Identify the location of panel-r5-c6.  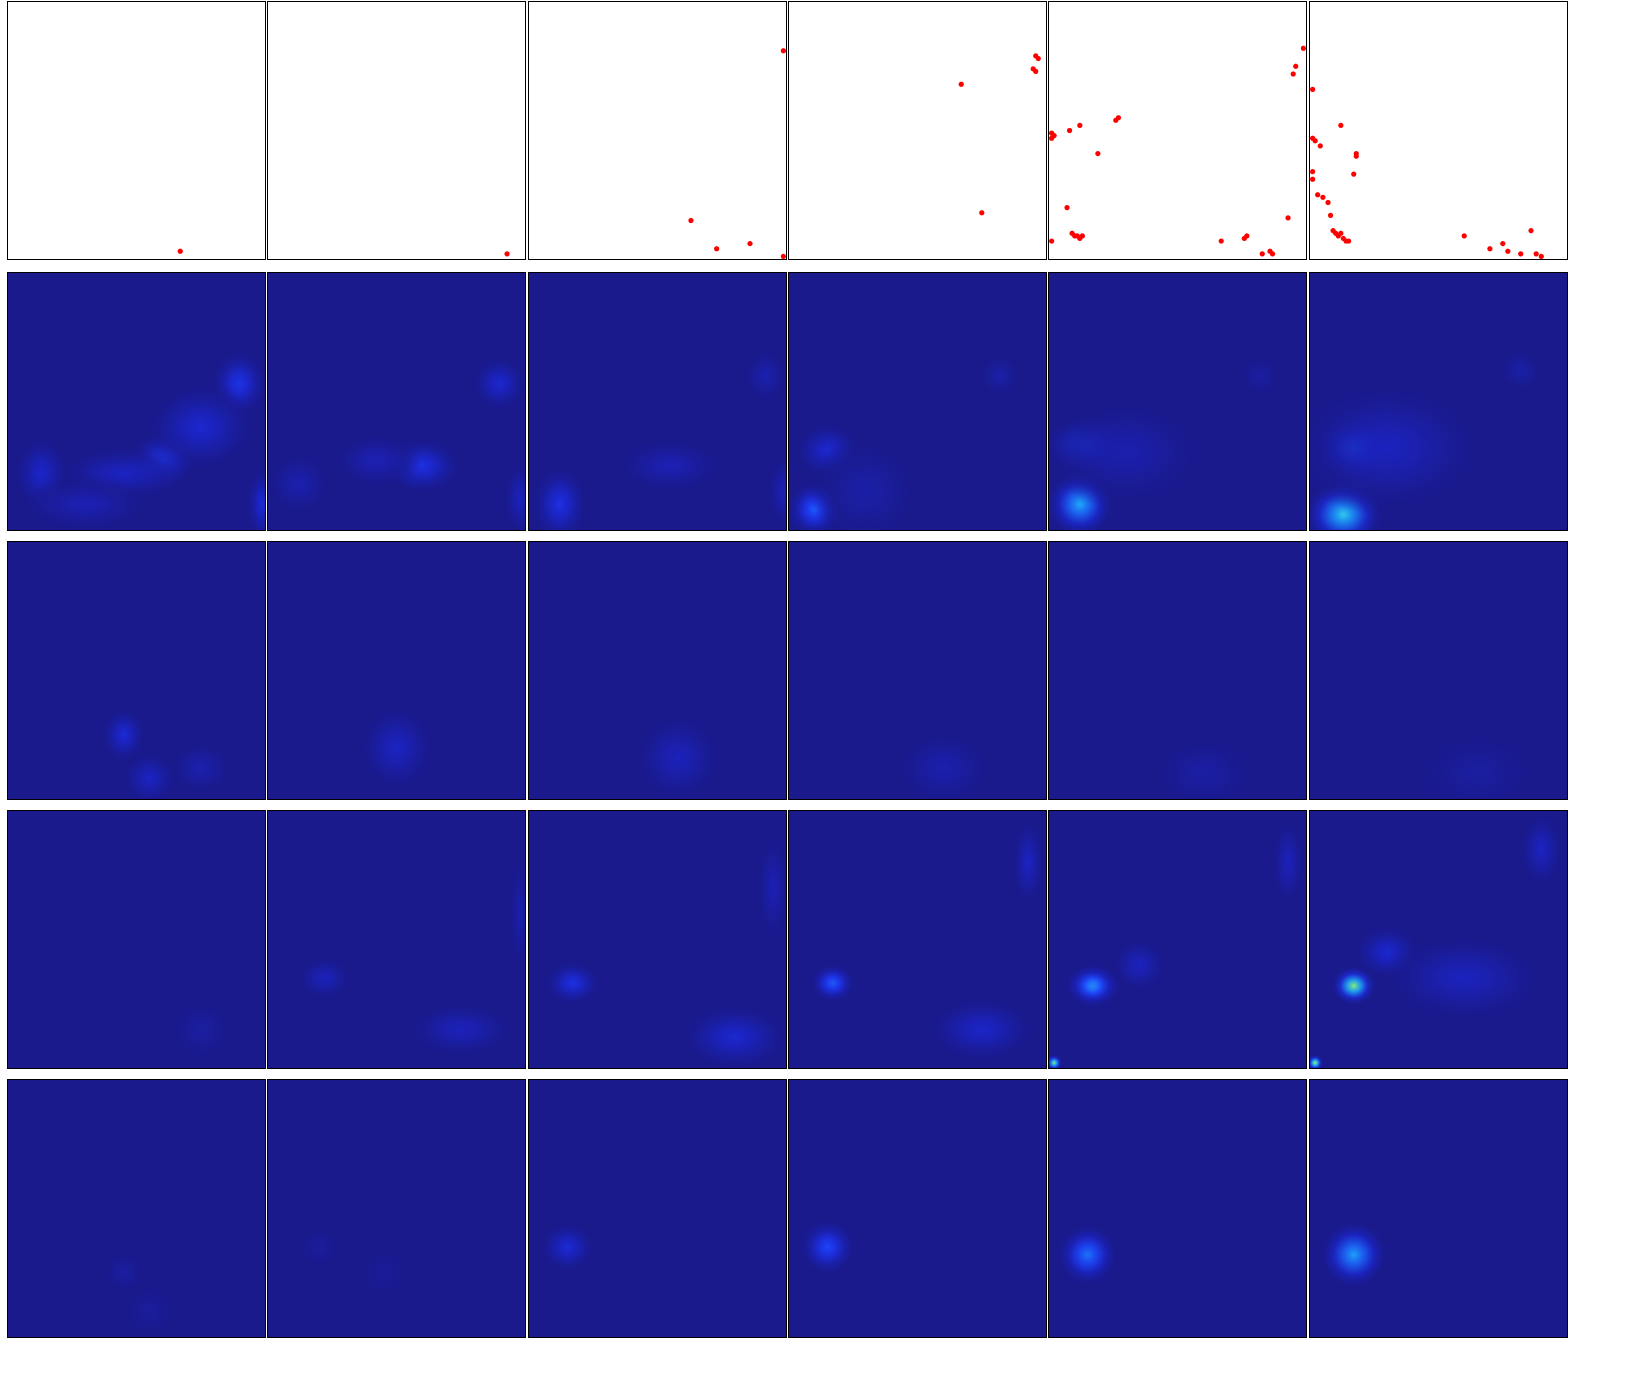
(1438, 1208).